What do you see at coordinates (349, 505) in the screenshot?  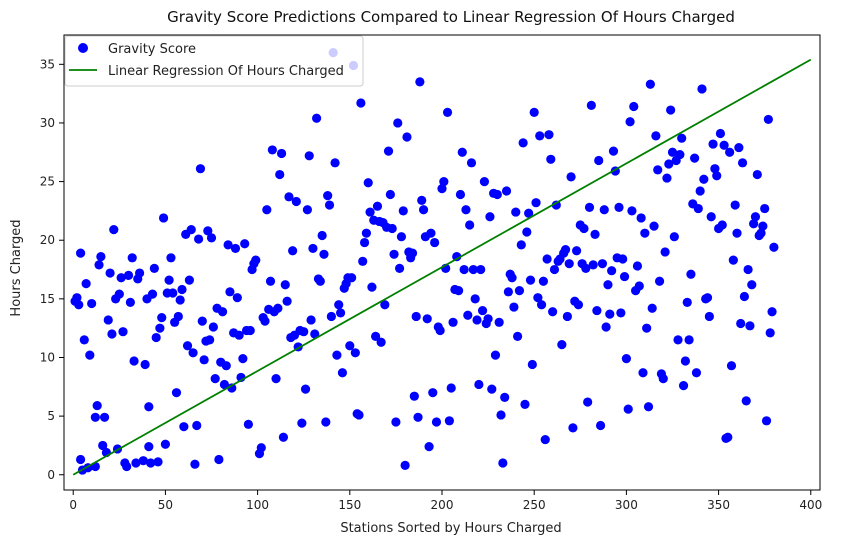 I see `x-tick-label: 150` at bounding box center [349, 505].